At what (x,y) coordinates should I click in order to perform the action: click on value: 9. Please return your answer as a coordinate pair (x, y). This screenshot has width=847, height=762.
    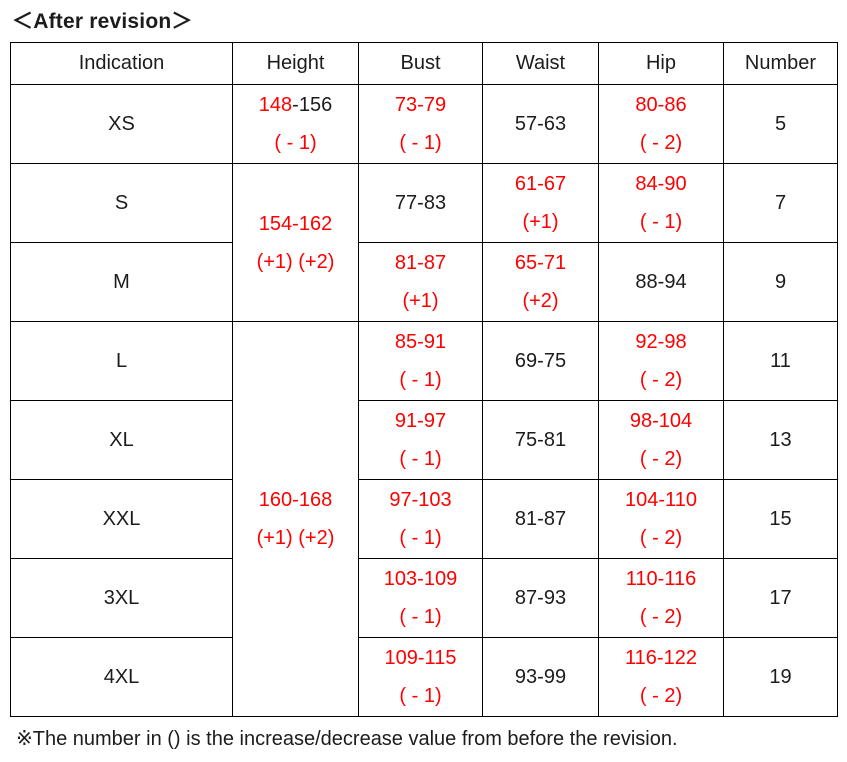
    Looking at the image, I should click on (780, 282).